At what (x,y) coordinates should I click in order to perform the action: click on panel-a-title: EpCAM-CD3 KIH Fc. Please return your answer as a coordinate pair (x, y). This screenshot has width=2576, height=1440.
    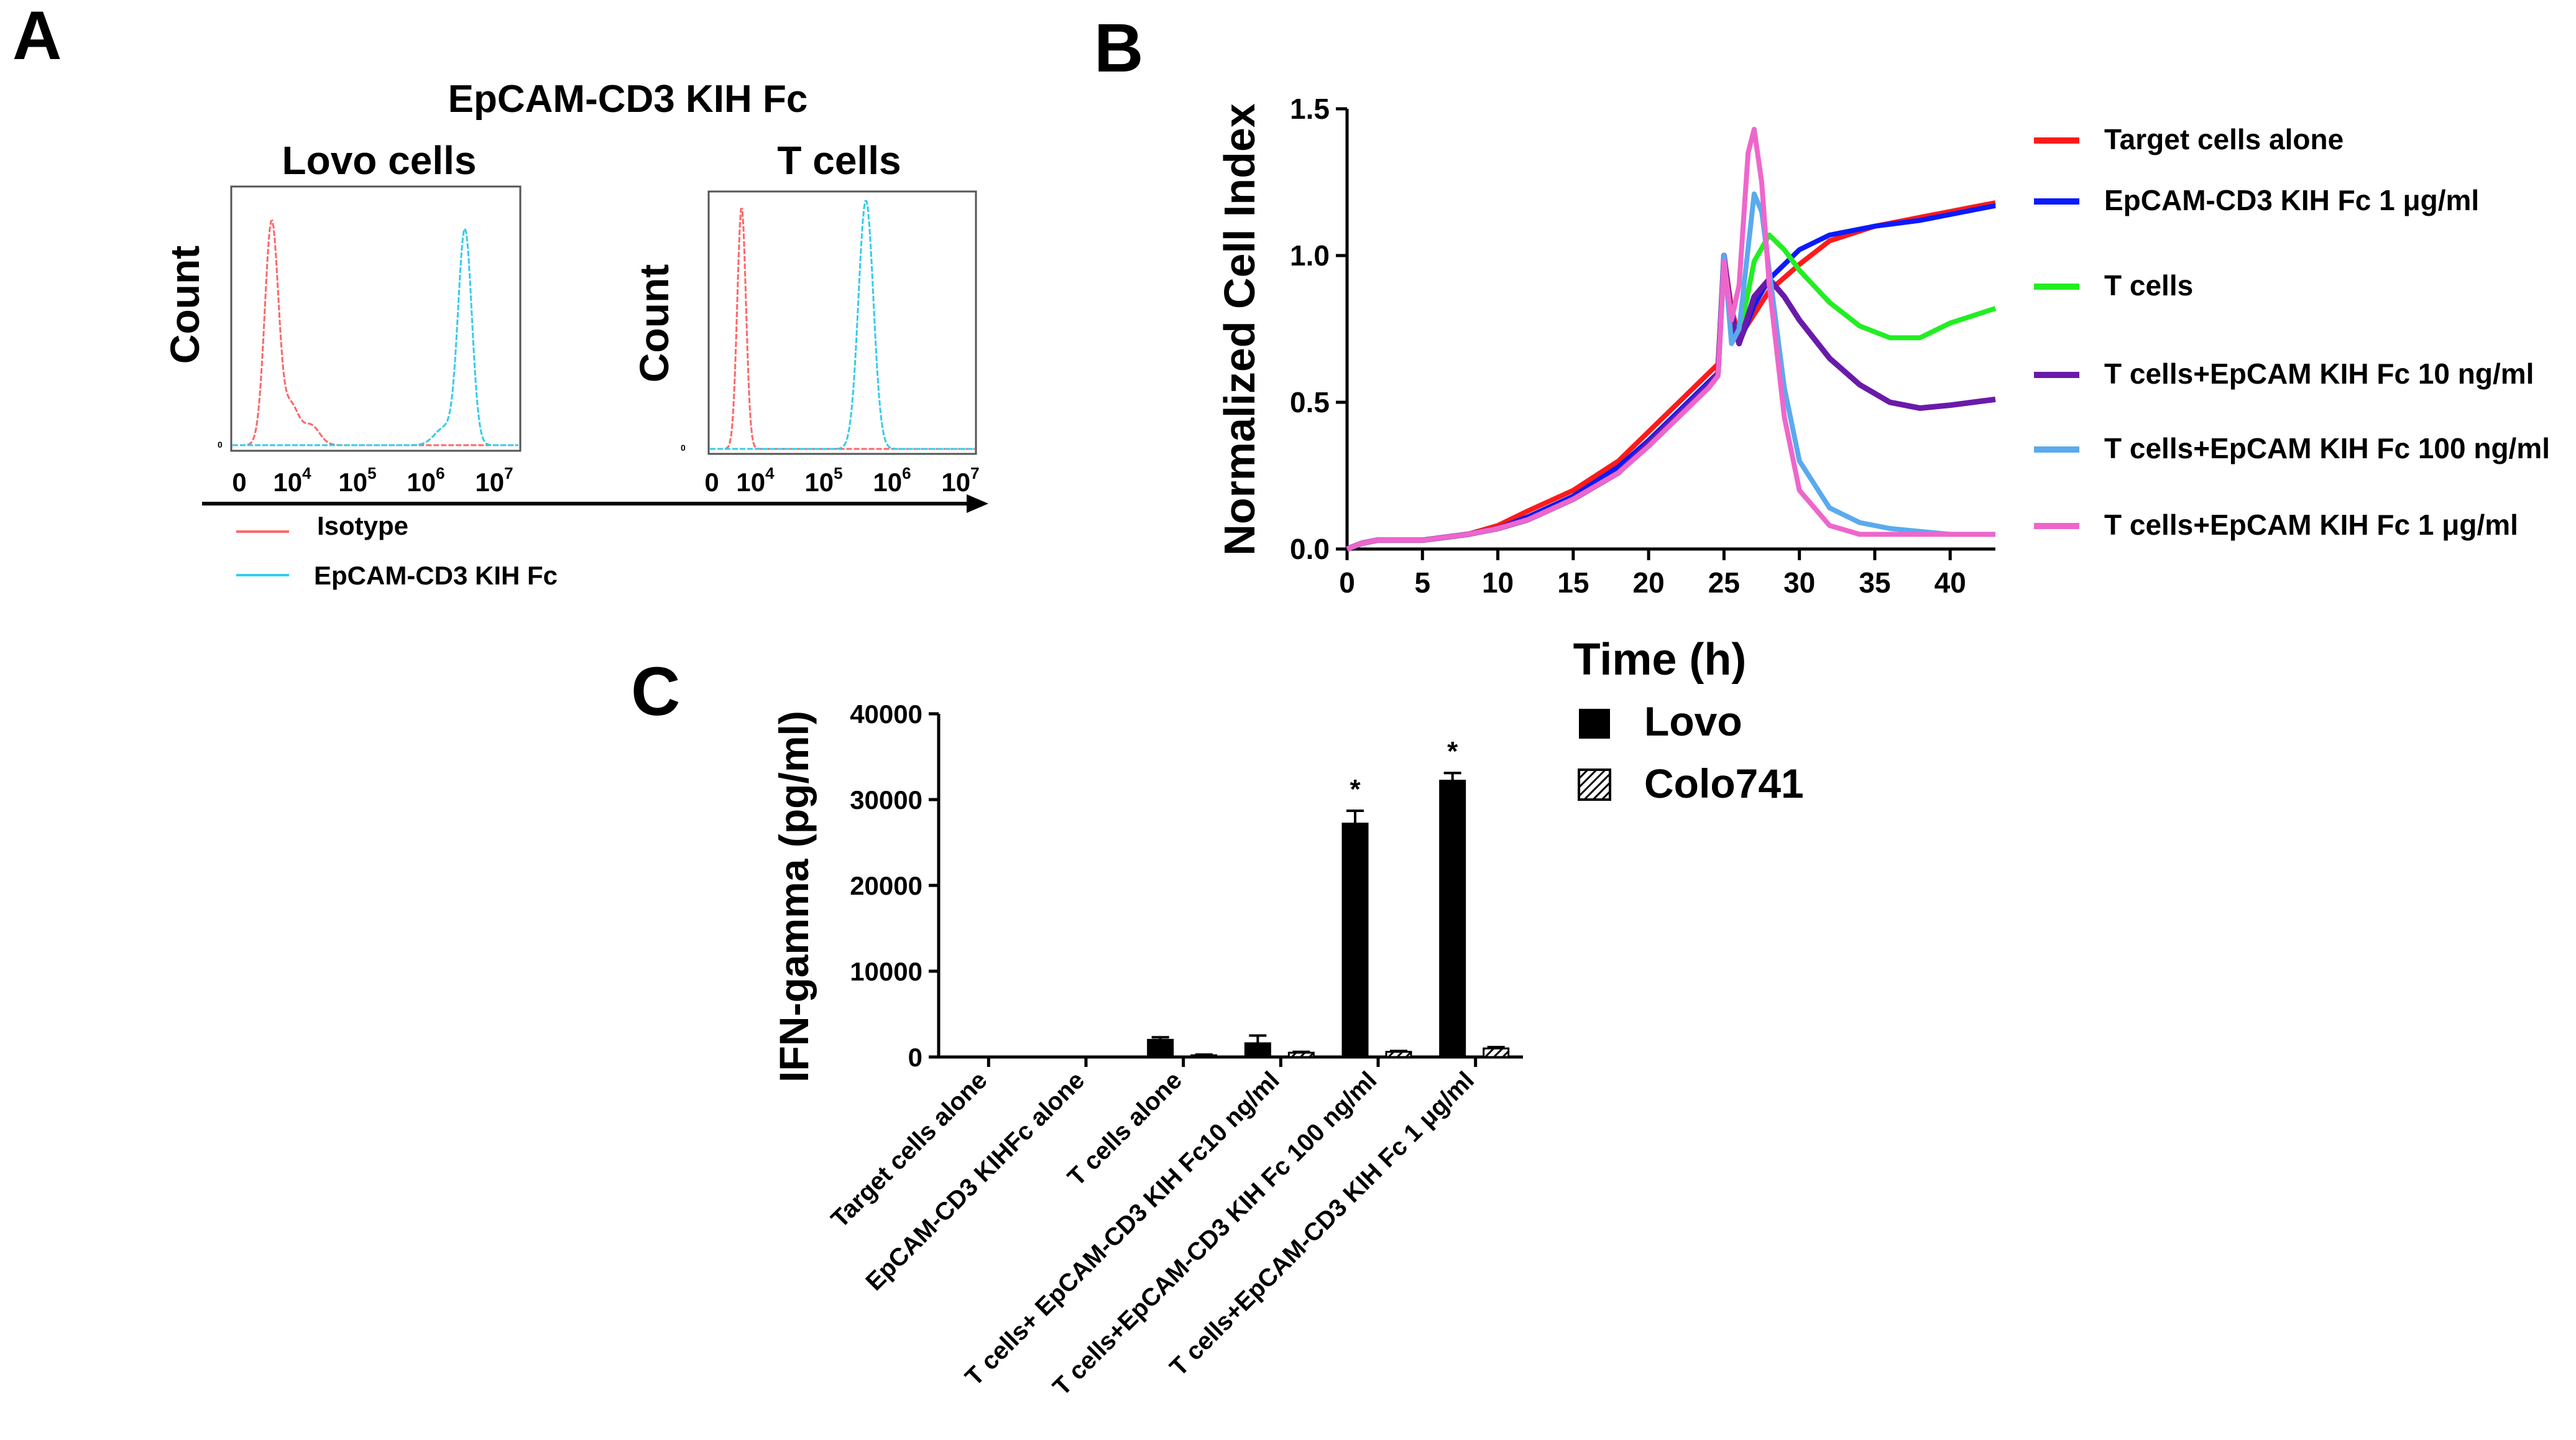
    Looking at the image, I should click on (628, 99).